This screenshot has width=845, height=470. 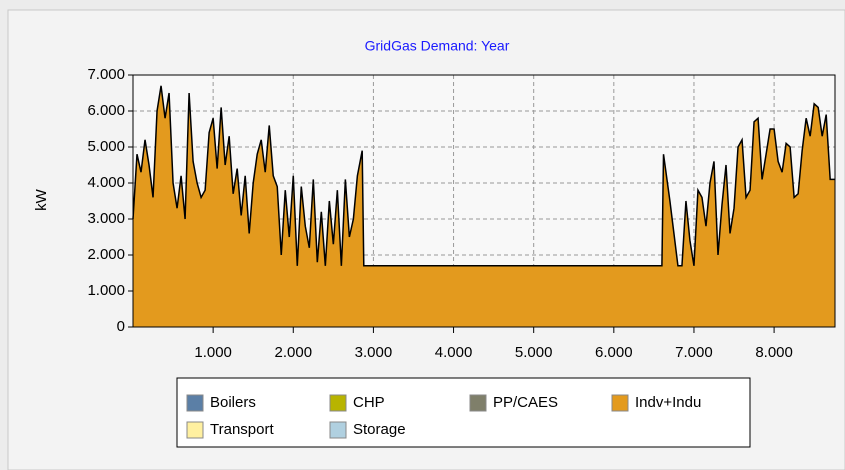 I want to click on x-tick-label: 4.000, so click(x=454, y=352).